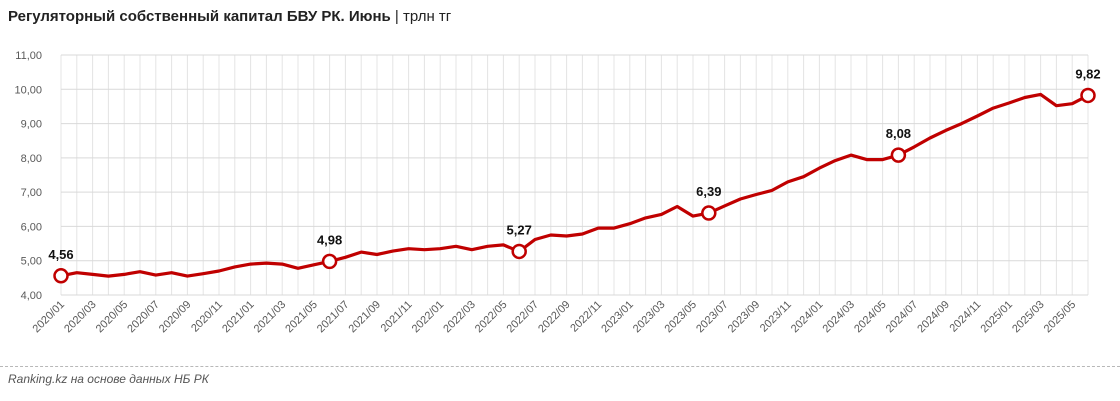 This screenshot has width=1120, height=401. What do you see at coordinates (839, 317) in the screenshot?
I see `x-tick-label: 2024/03` at bounding box center [839, 317].